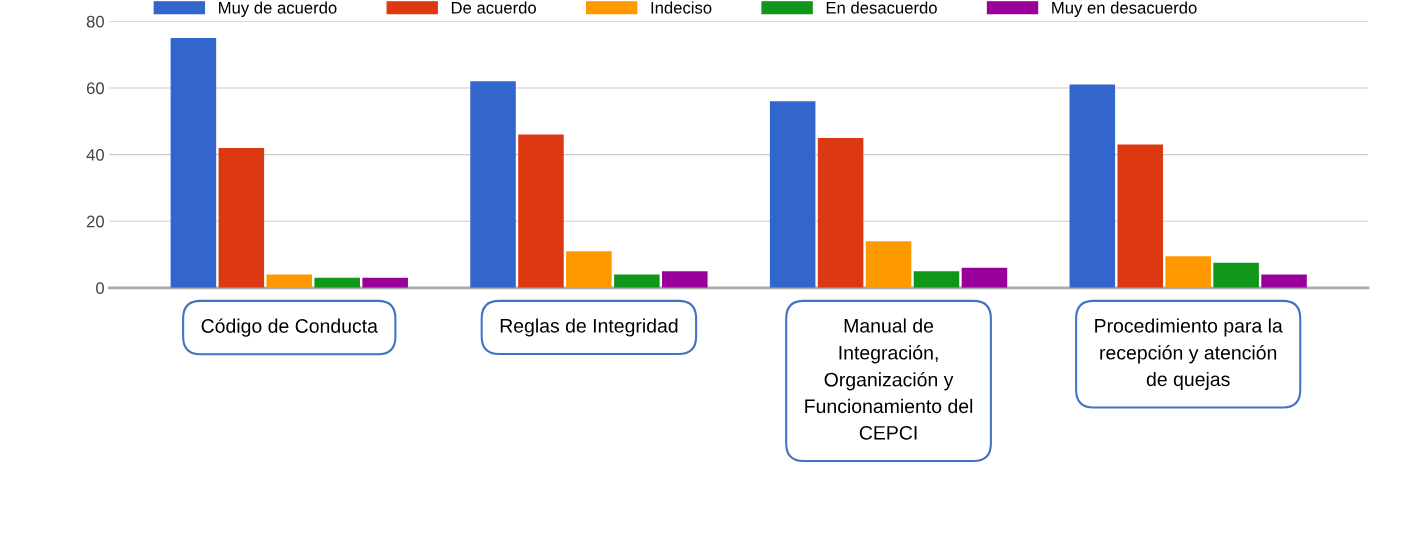 This screenshot has width=1422, height=533. I want to click on legend-label: Muy de acuerdo, so click(278, 9).